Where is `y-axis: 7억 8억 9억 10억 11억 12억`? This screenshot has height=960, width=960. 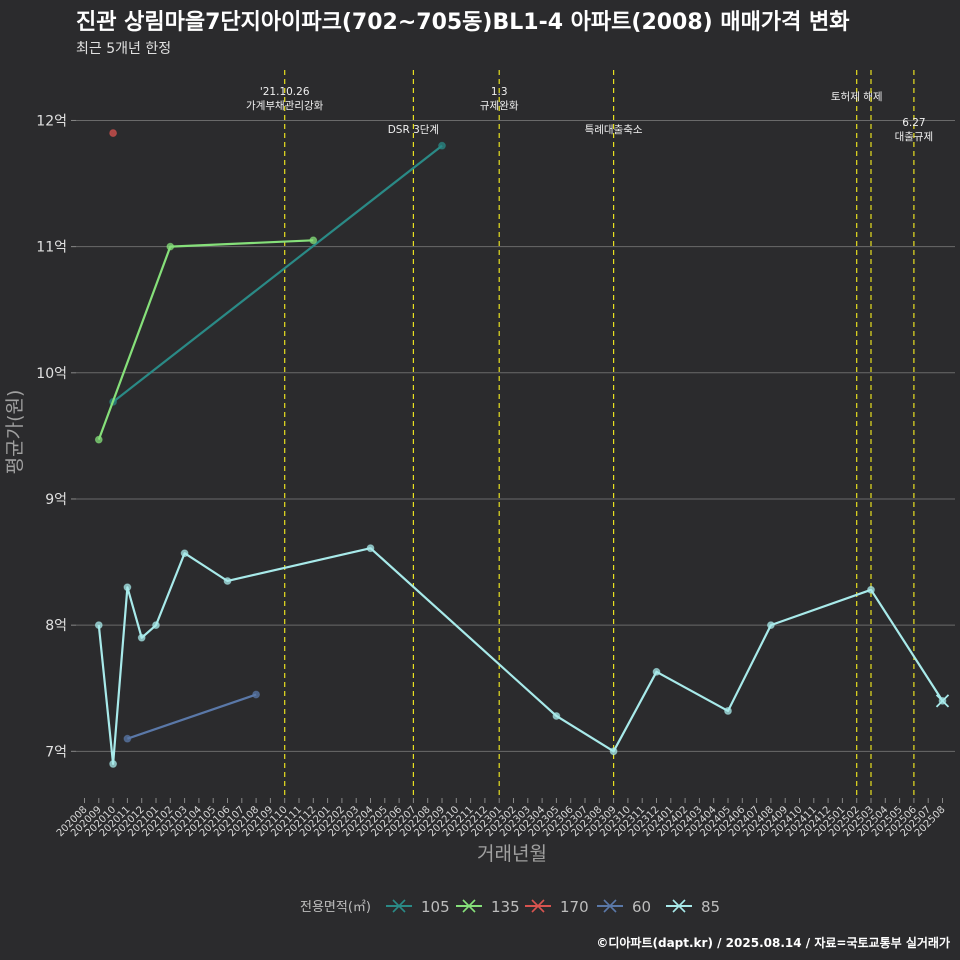 y-axis: 7억 8억 9억 10억 11억 12억 is located at coordinates (56, 436).